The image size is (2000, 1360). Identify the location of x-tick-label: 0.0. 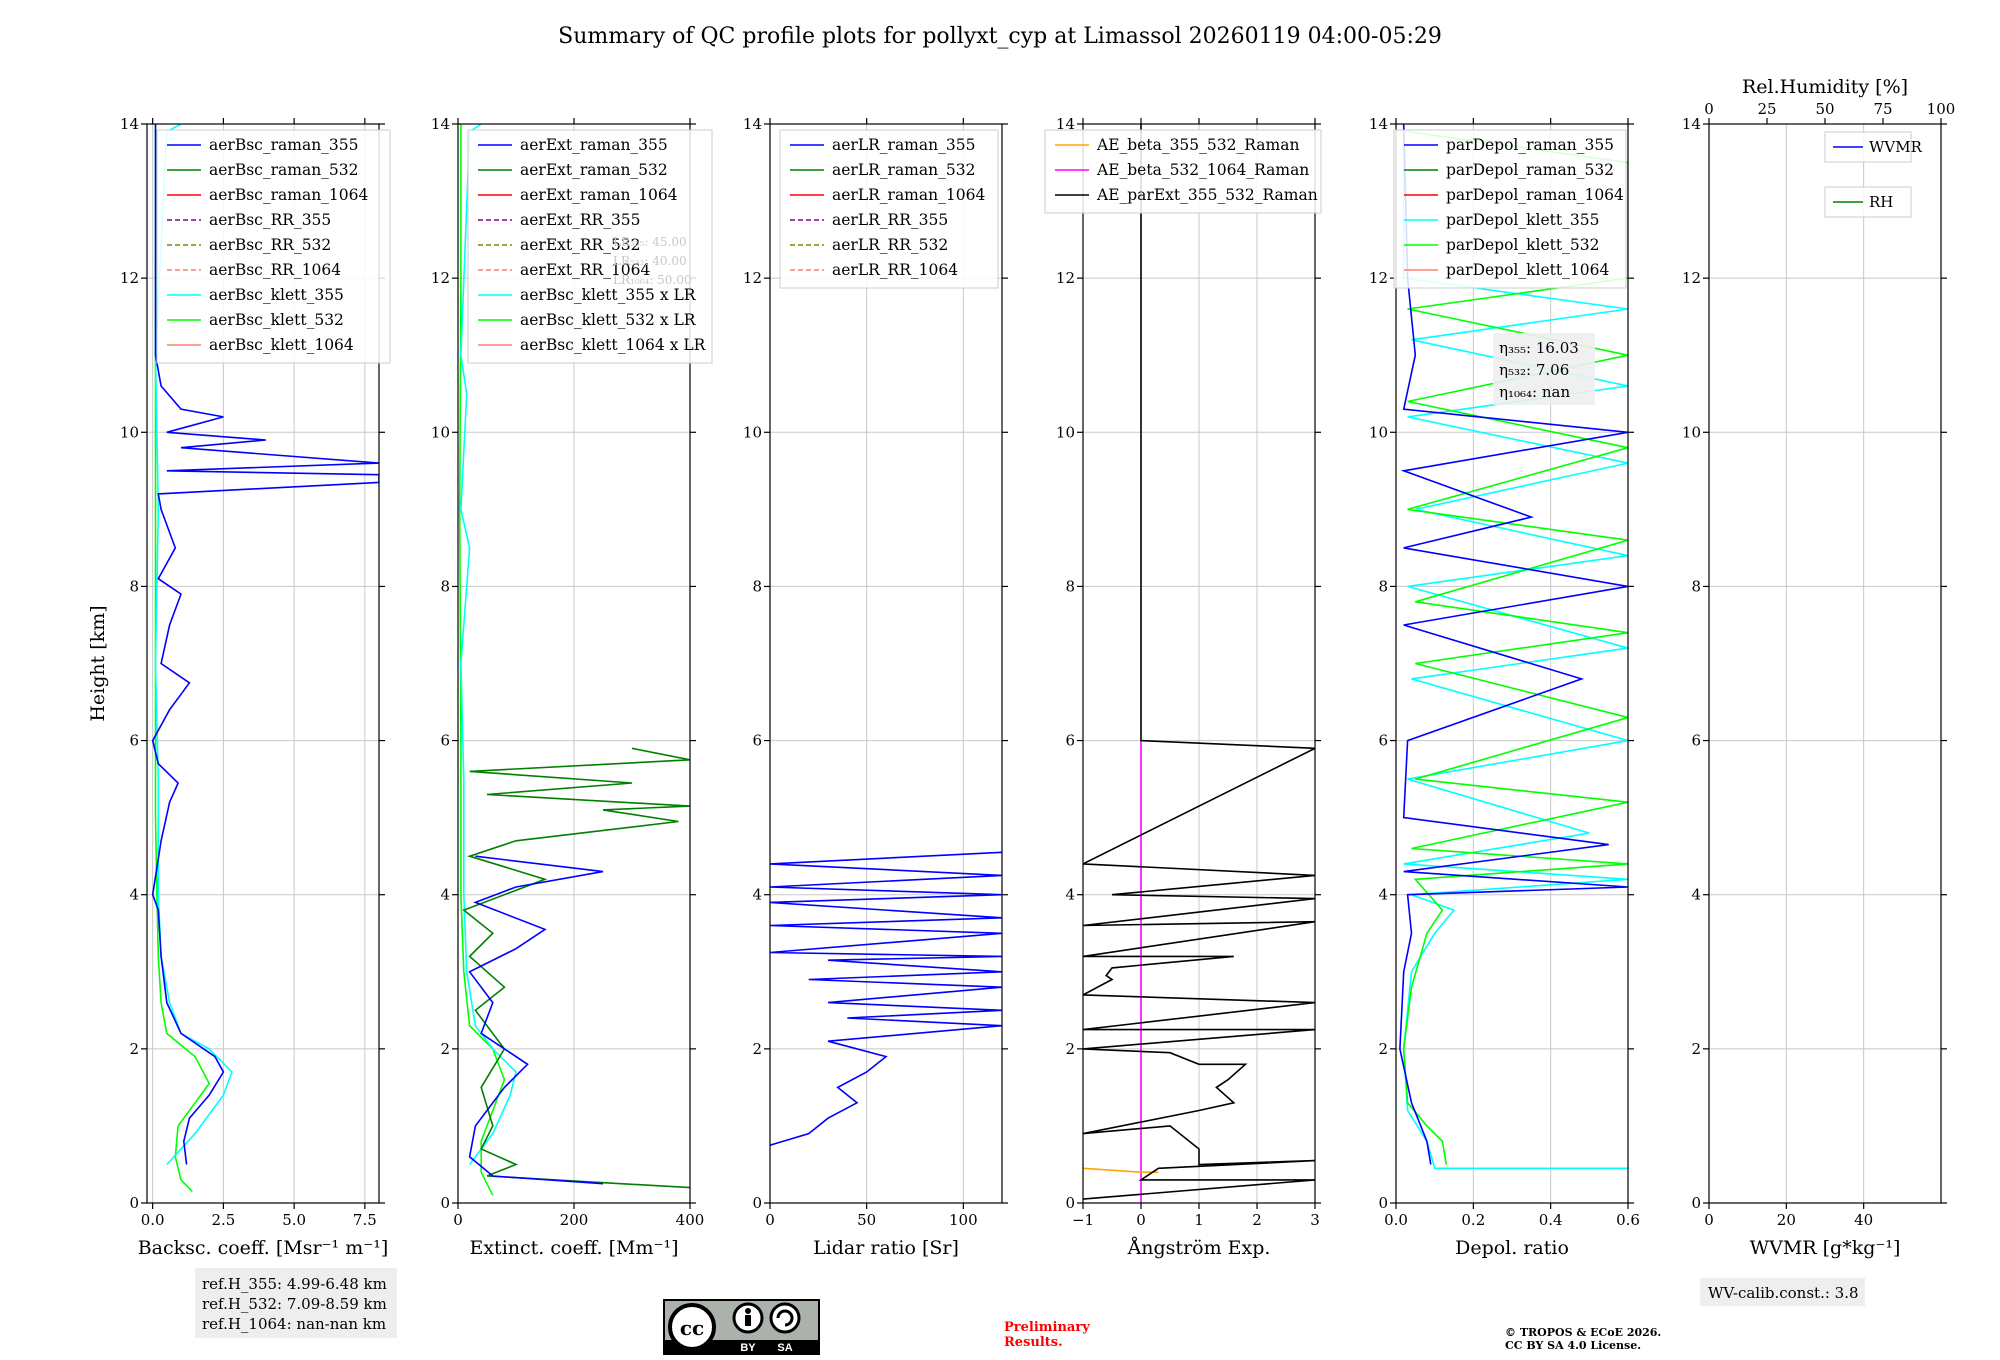
(1396, 1220).